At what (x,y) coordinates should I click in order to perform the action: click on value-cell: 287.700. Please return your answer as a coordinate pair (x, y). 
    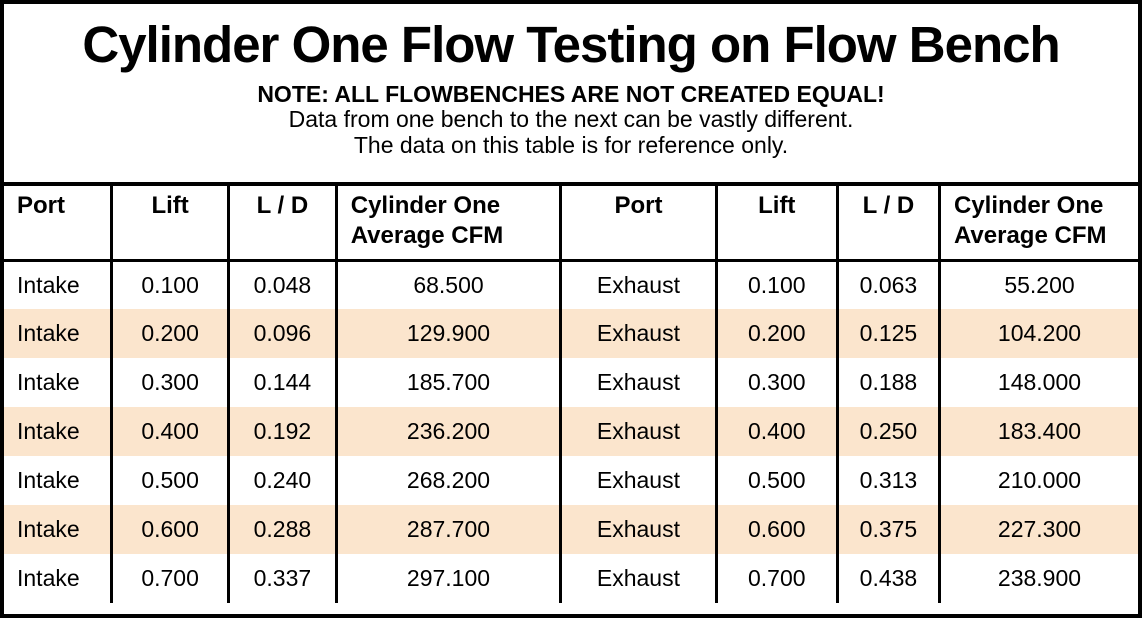
    Looking at the image, I should click on (447, 529).